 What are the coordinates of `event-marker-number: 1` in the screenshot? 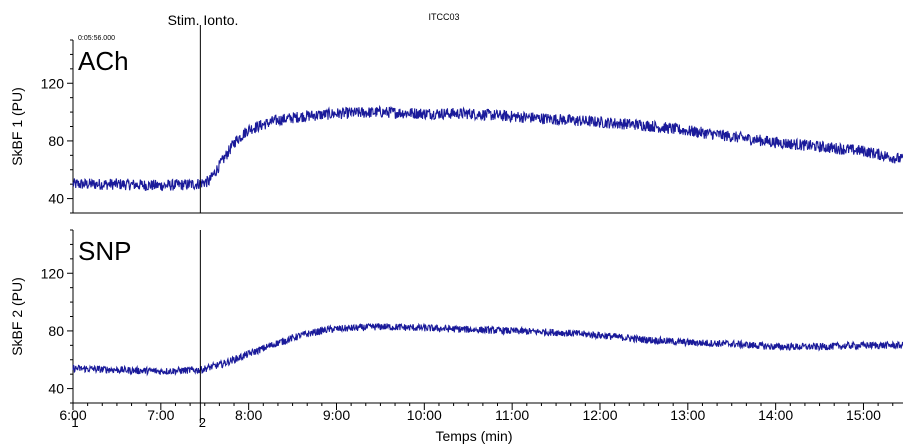 It's located at (74, 422).